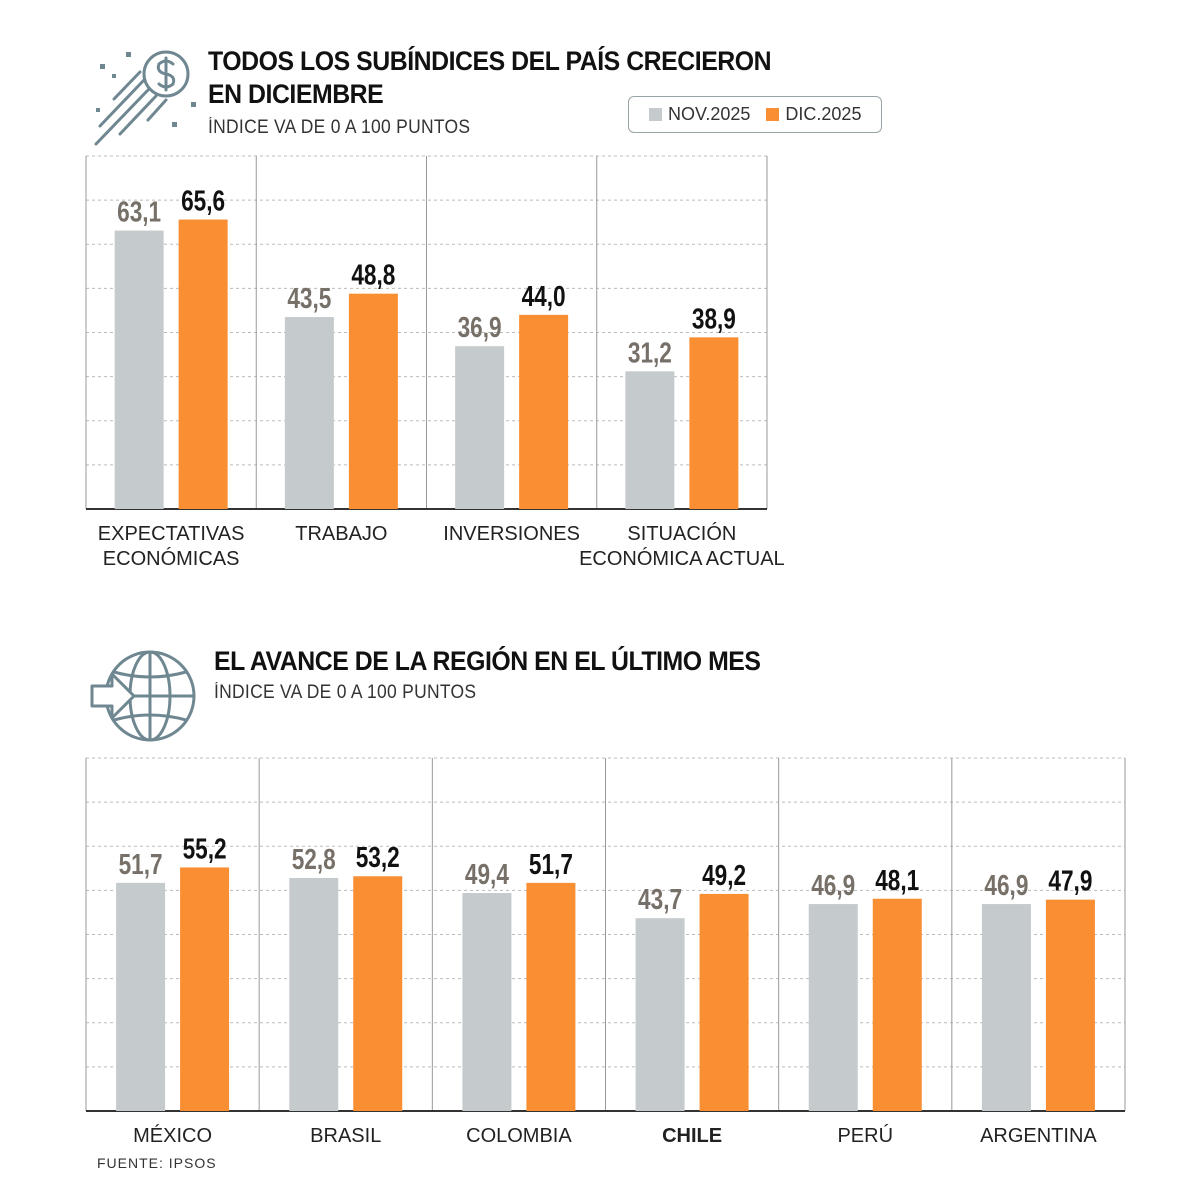 The width and height of the screenshot is (1200, 1201). I want to click on legend-swatch-nov, so click(655, 114).